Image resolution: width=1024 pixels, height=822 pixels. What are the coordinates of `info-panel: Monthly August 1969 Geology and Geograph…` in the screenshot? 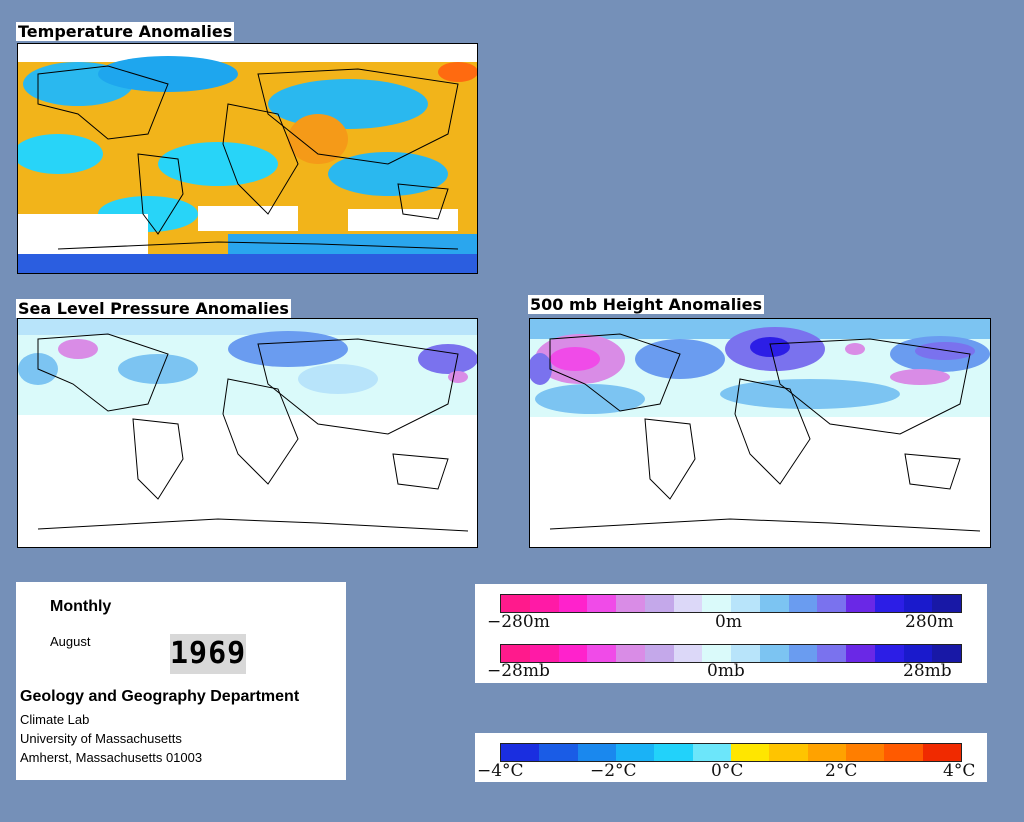 It's located at (181, 681).